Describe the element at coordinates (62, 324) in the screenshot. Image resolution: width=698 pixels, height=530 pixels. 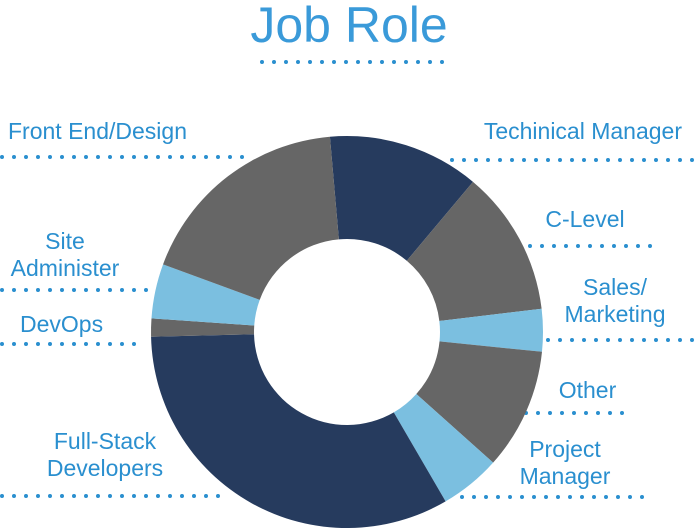
I see `legend-label: DevOps` at that location.